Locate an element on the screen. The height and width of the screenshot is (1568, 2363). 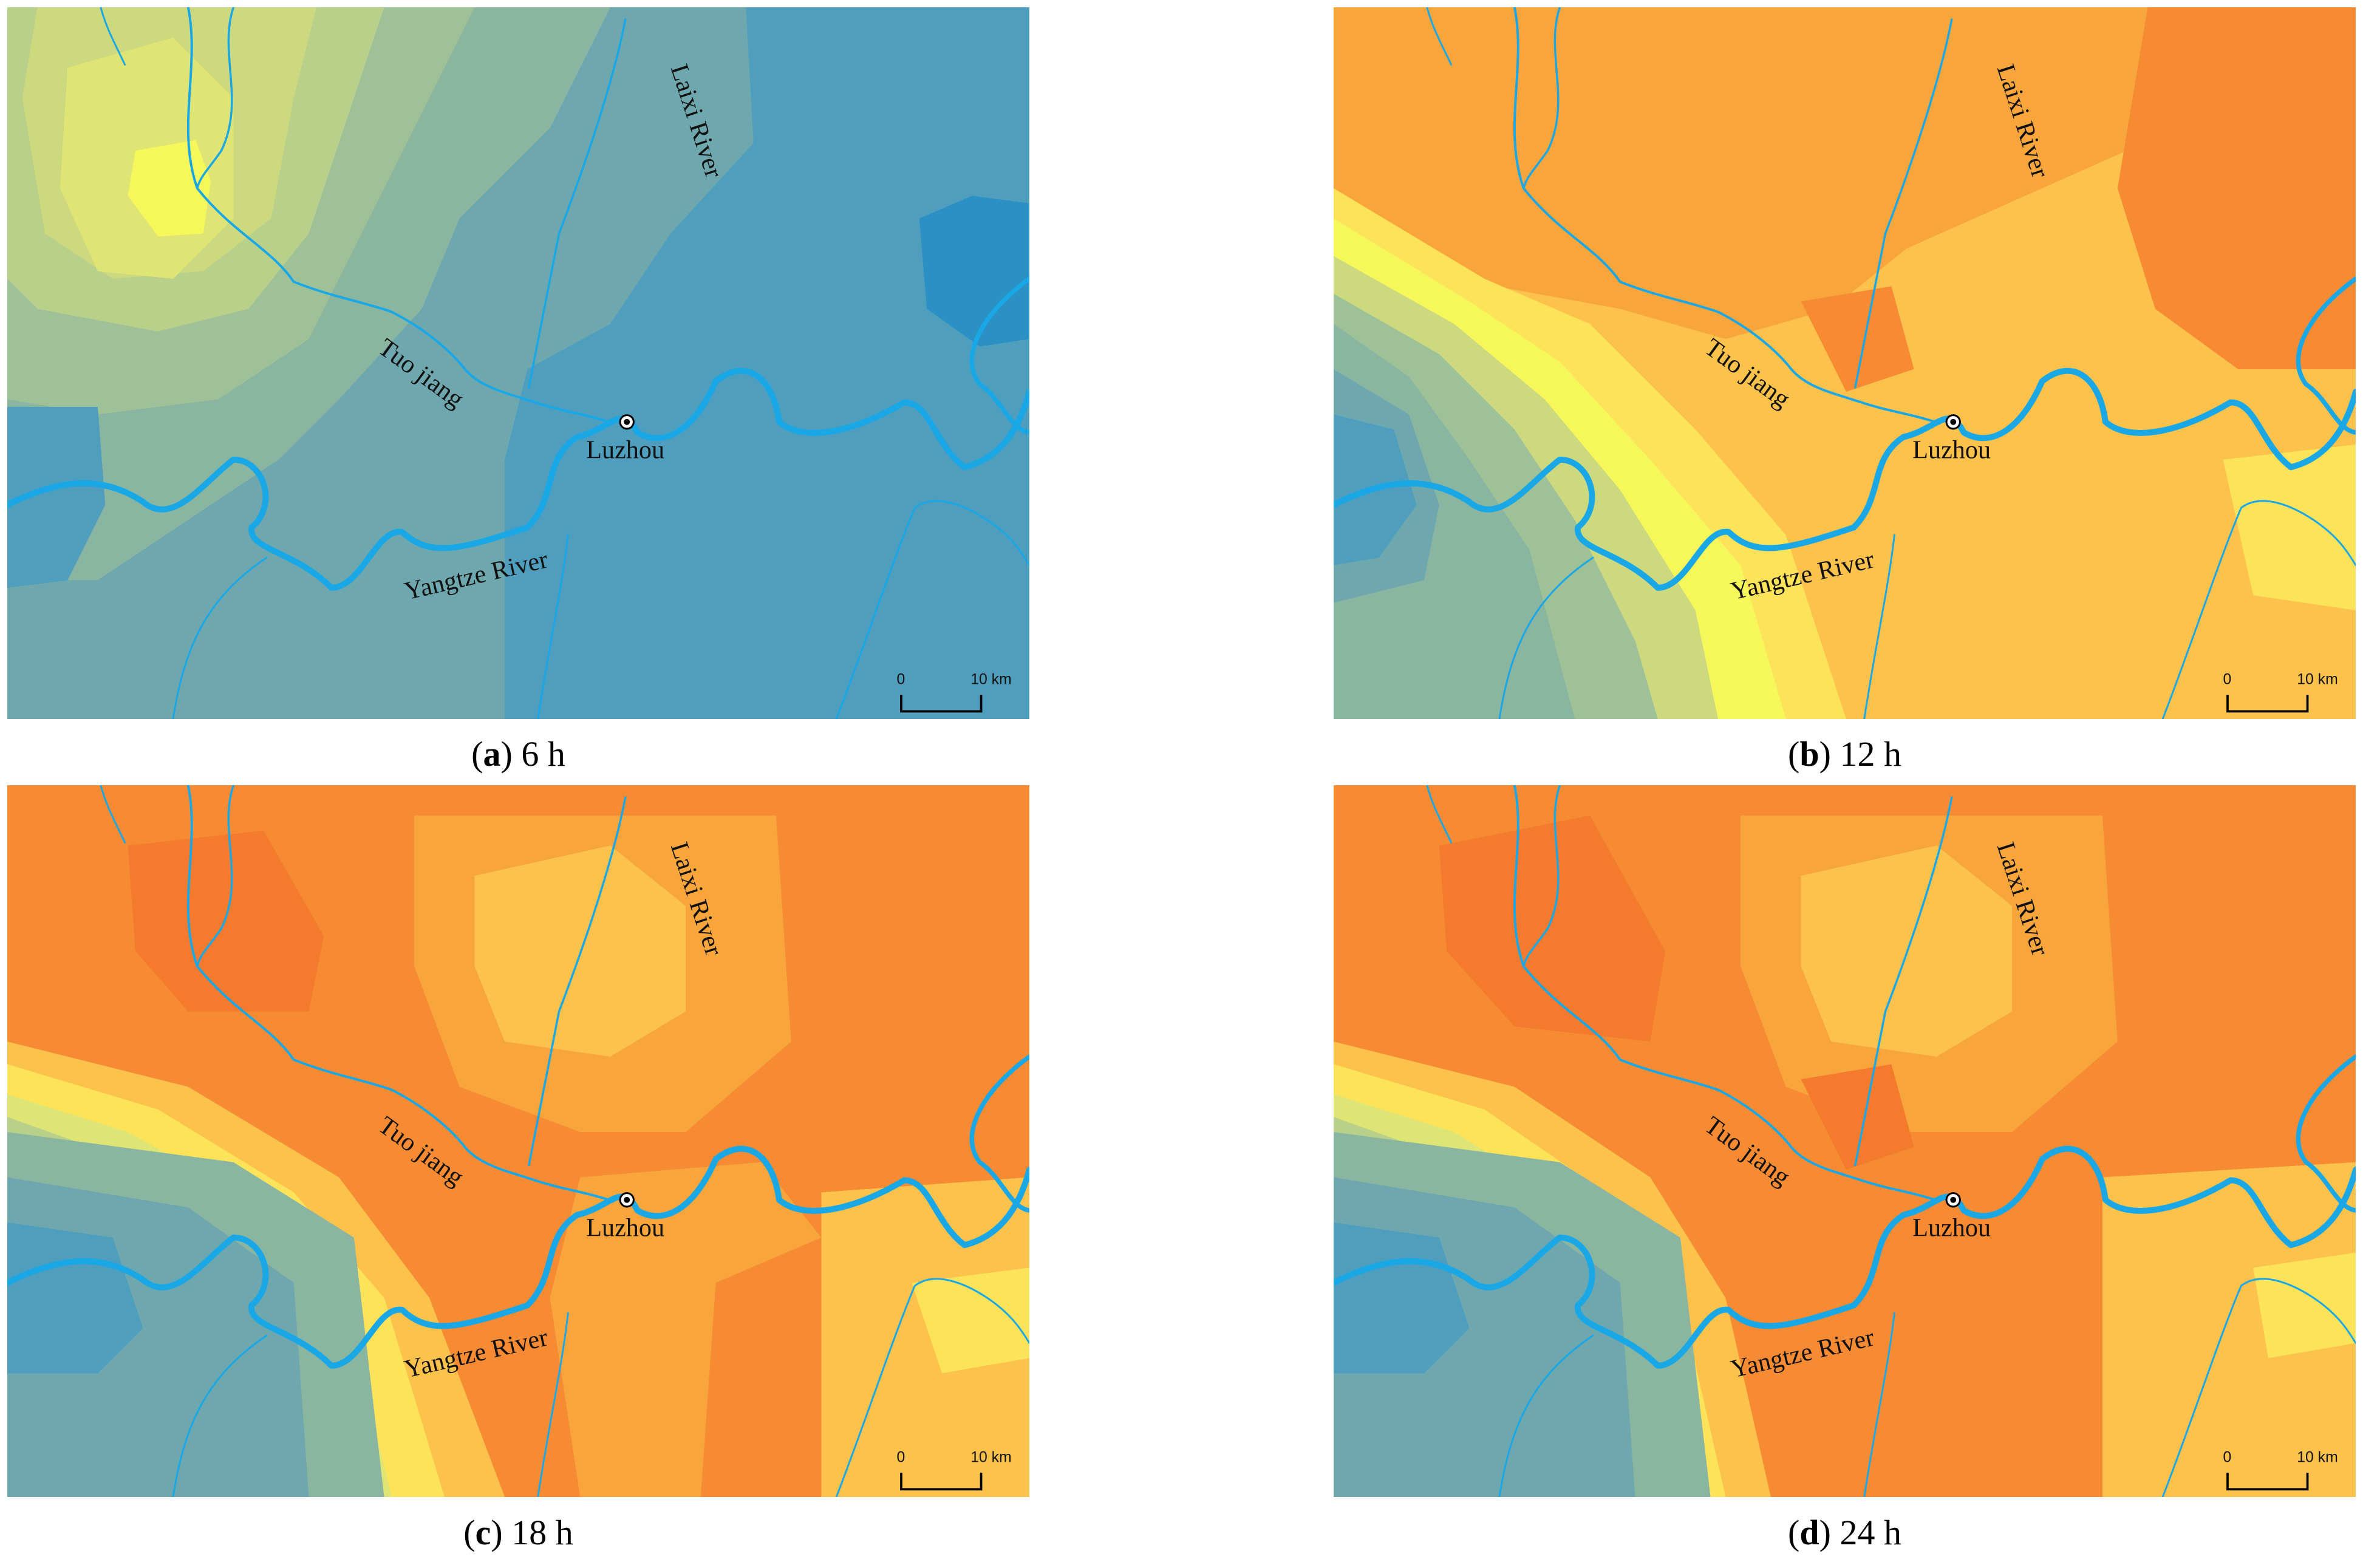
panel-caption-d: (d) 24 h is located at coordinates (1845, 1532).